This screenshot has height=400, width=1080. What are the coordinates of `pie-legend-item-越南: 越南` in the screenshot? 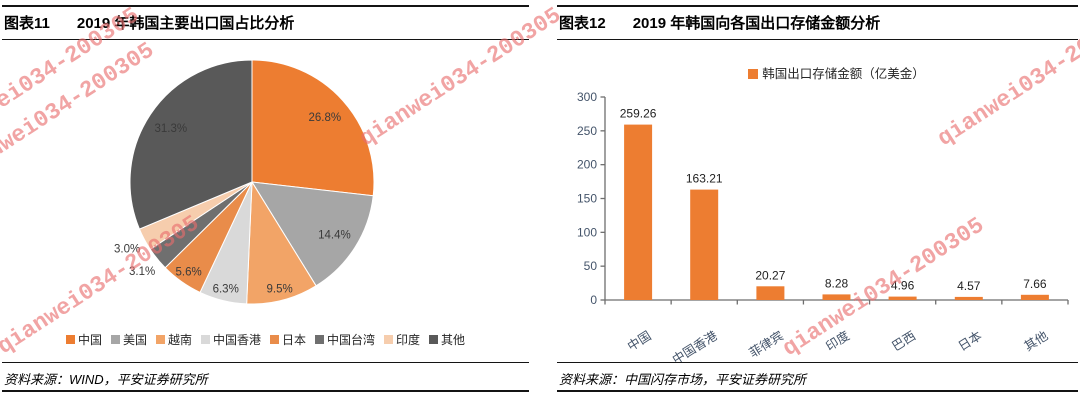 It's located at (173, 339).